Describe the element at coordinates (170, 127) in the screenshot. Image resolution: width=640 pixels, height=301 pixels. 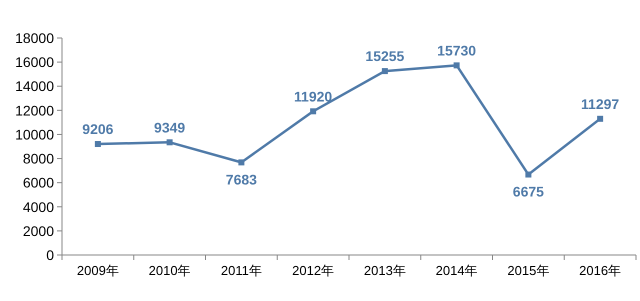
I see `data-label: 9349` at that location.